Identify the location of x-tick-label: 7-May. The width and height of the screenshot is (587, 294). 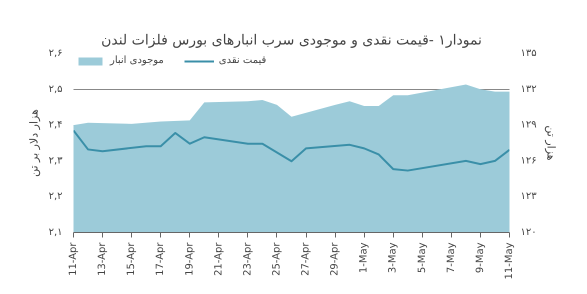
(451, 258).